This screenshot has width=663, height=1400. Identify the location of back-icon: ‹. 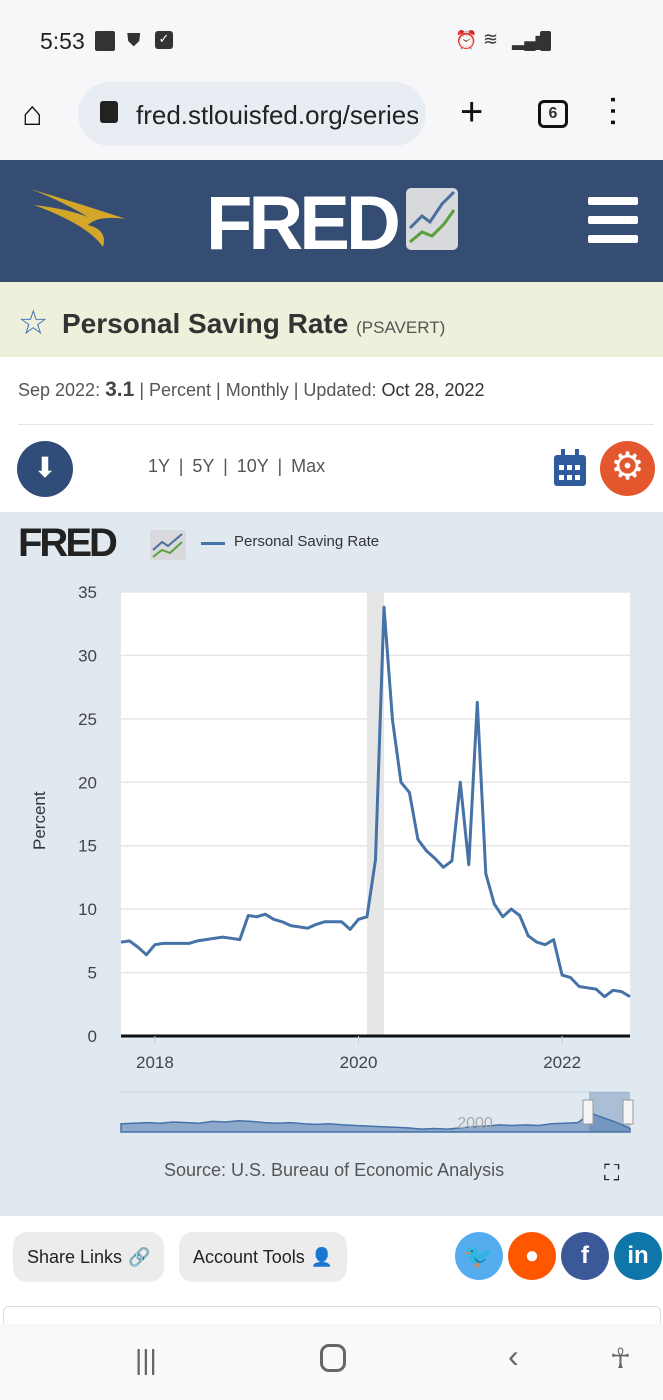
(513, 1356).